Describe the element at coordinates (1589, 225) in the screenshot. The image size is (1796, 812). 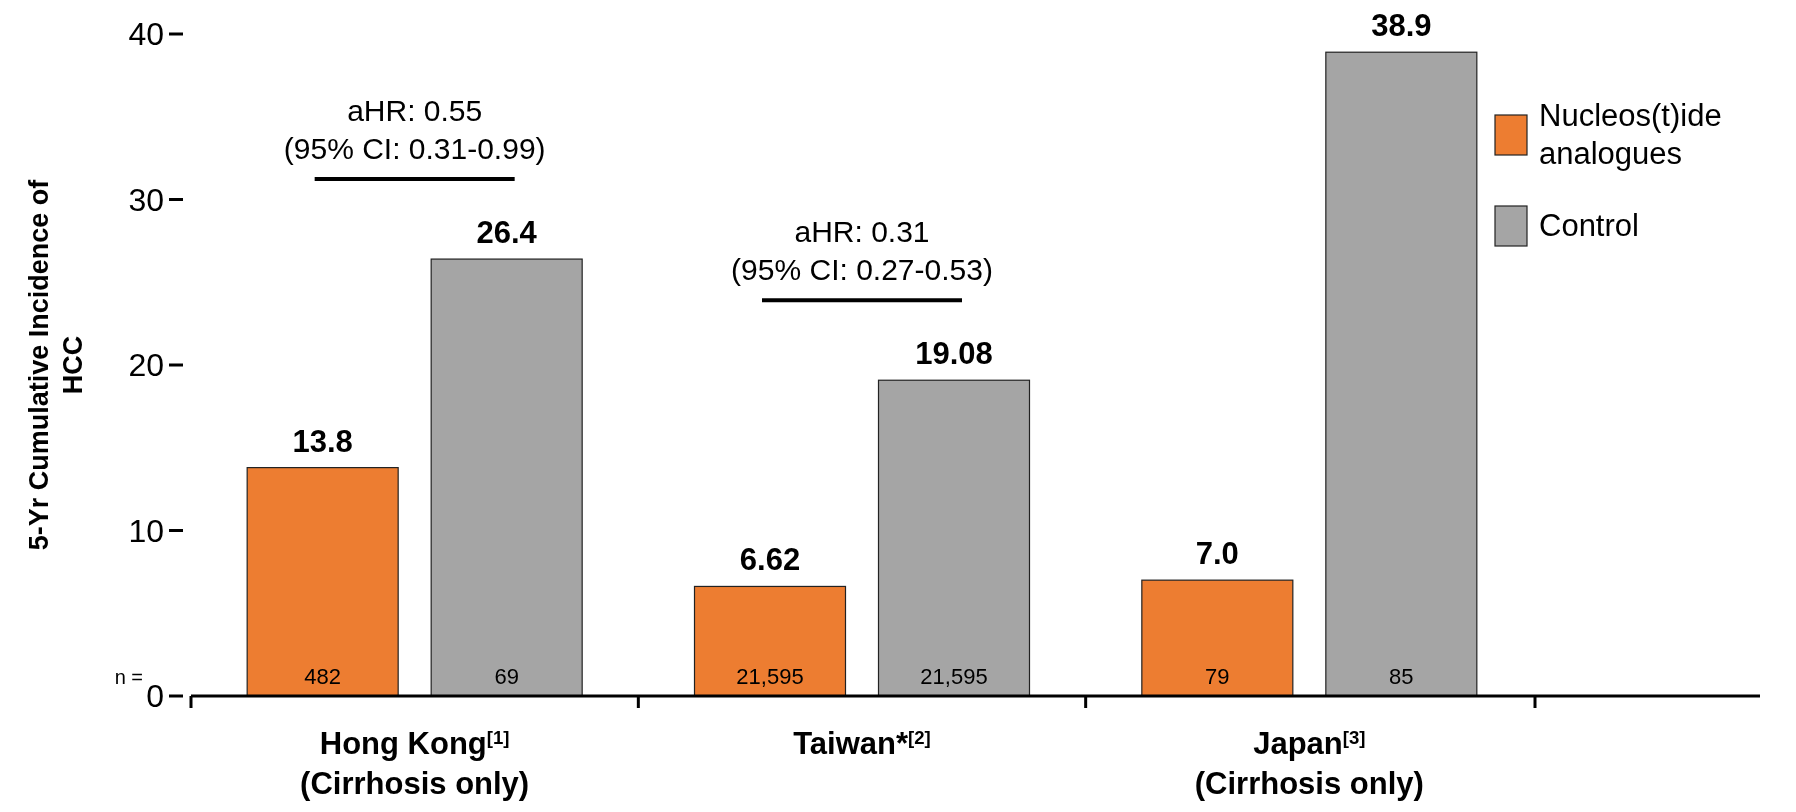
I see `legend-label: Control` at that location.